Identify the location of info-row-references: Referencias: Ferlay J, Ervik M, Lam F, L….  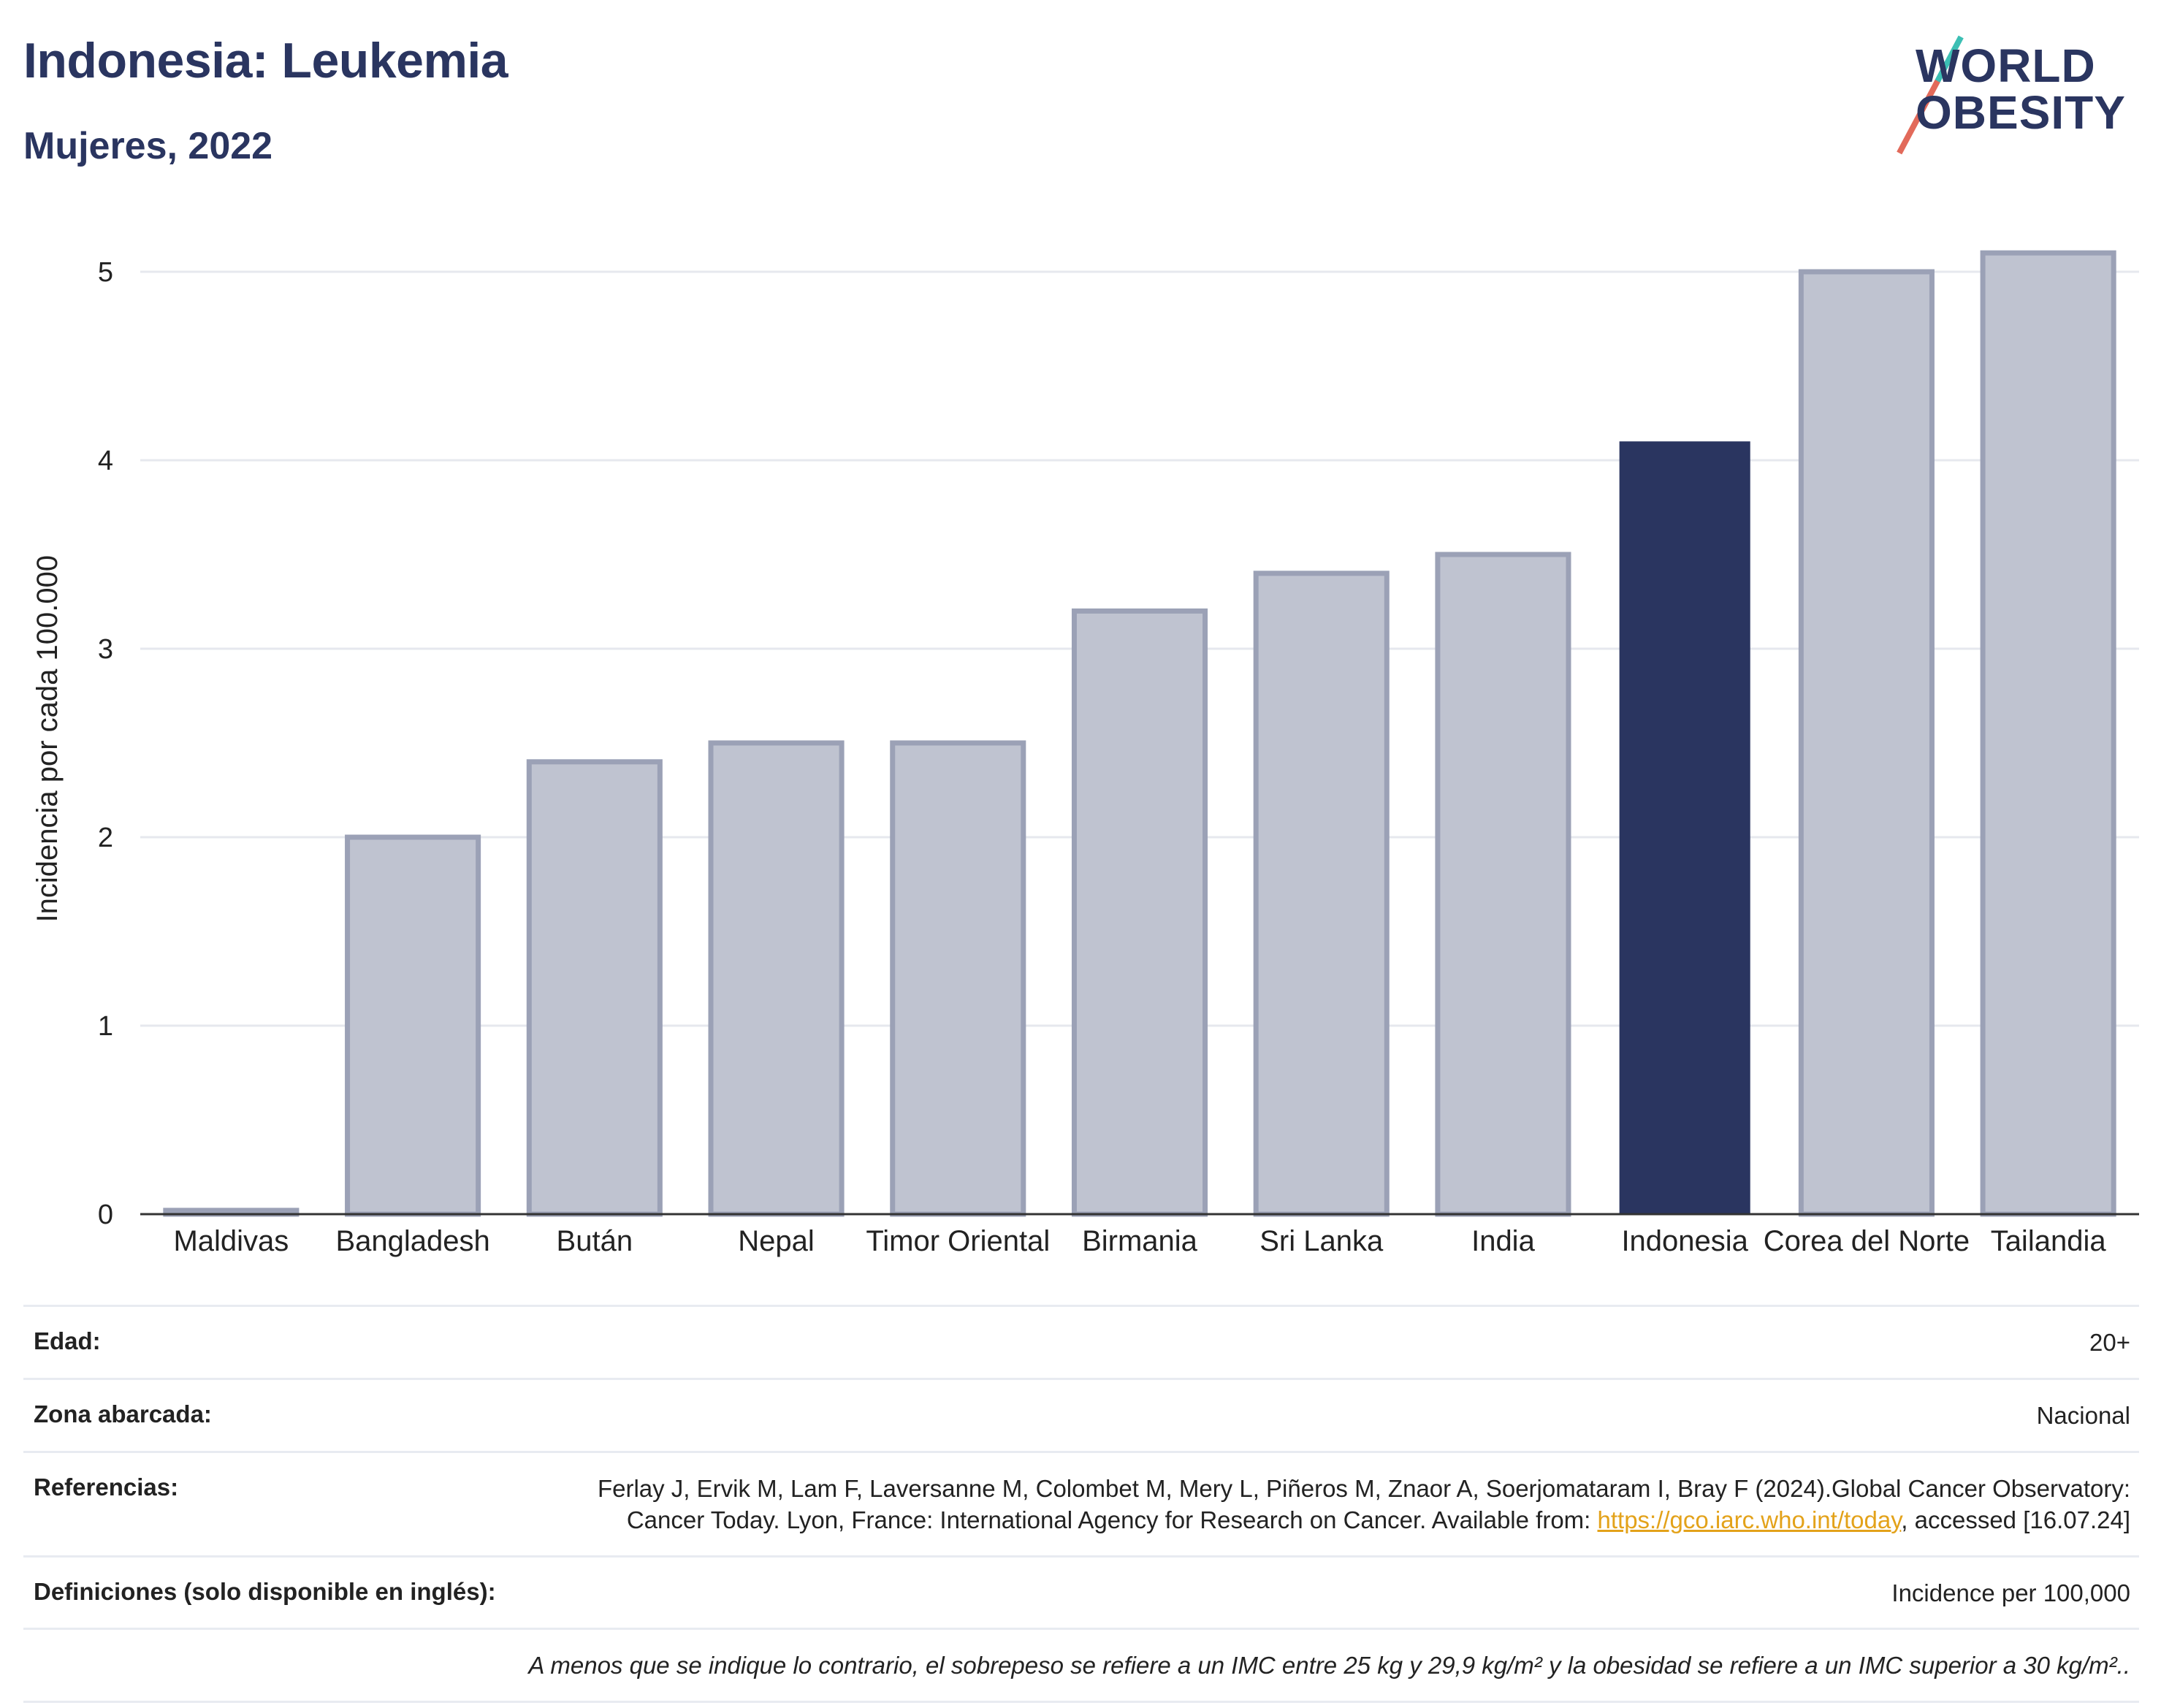
(1081, 1502).